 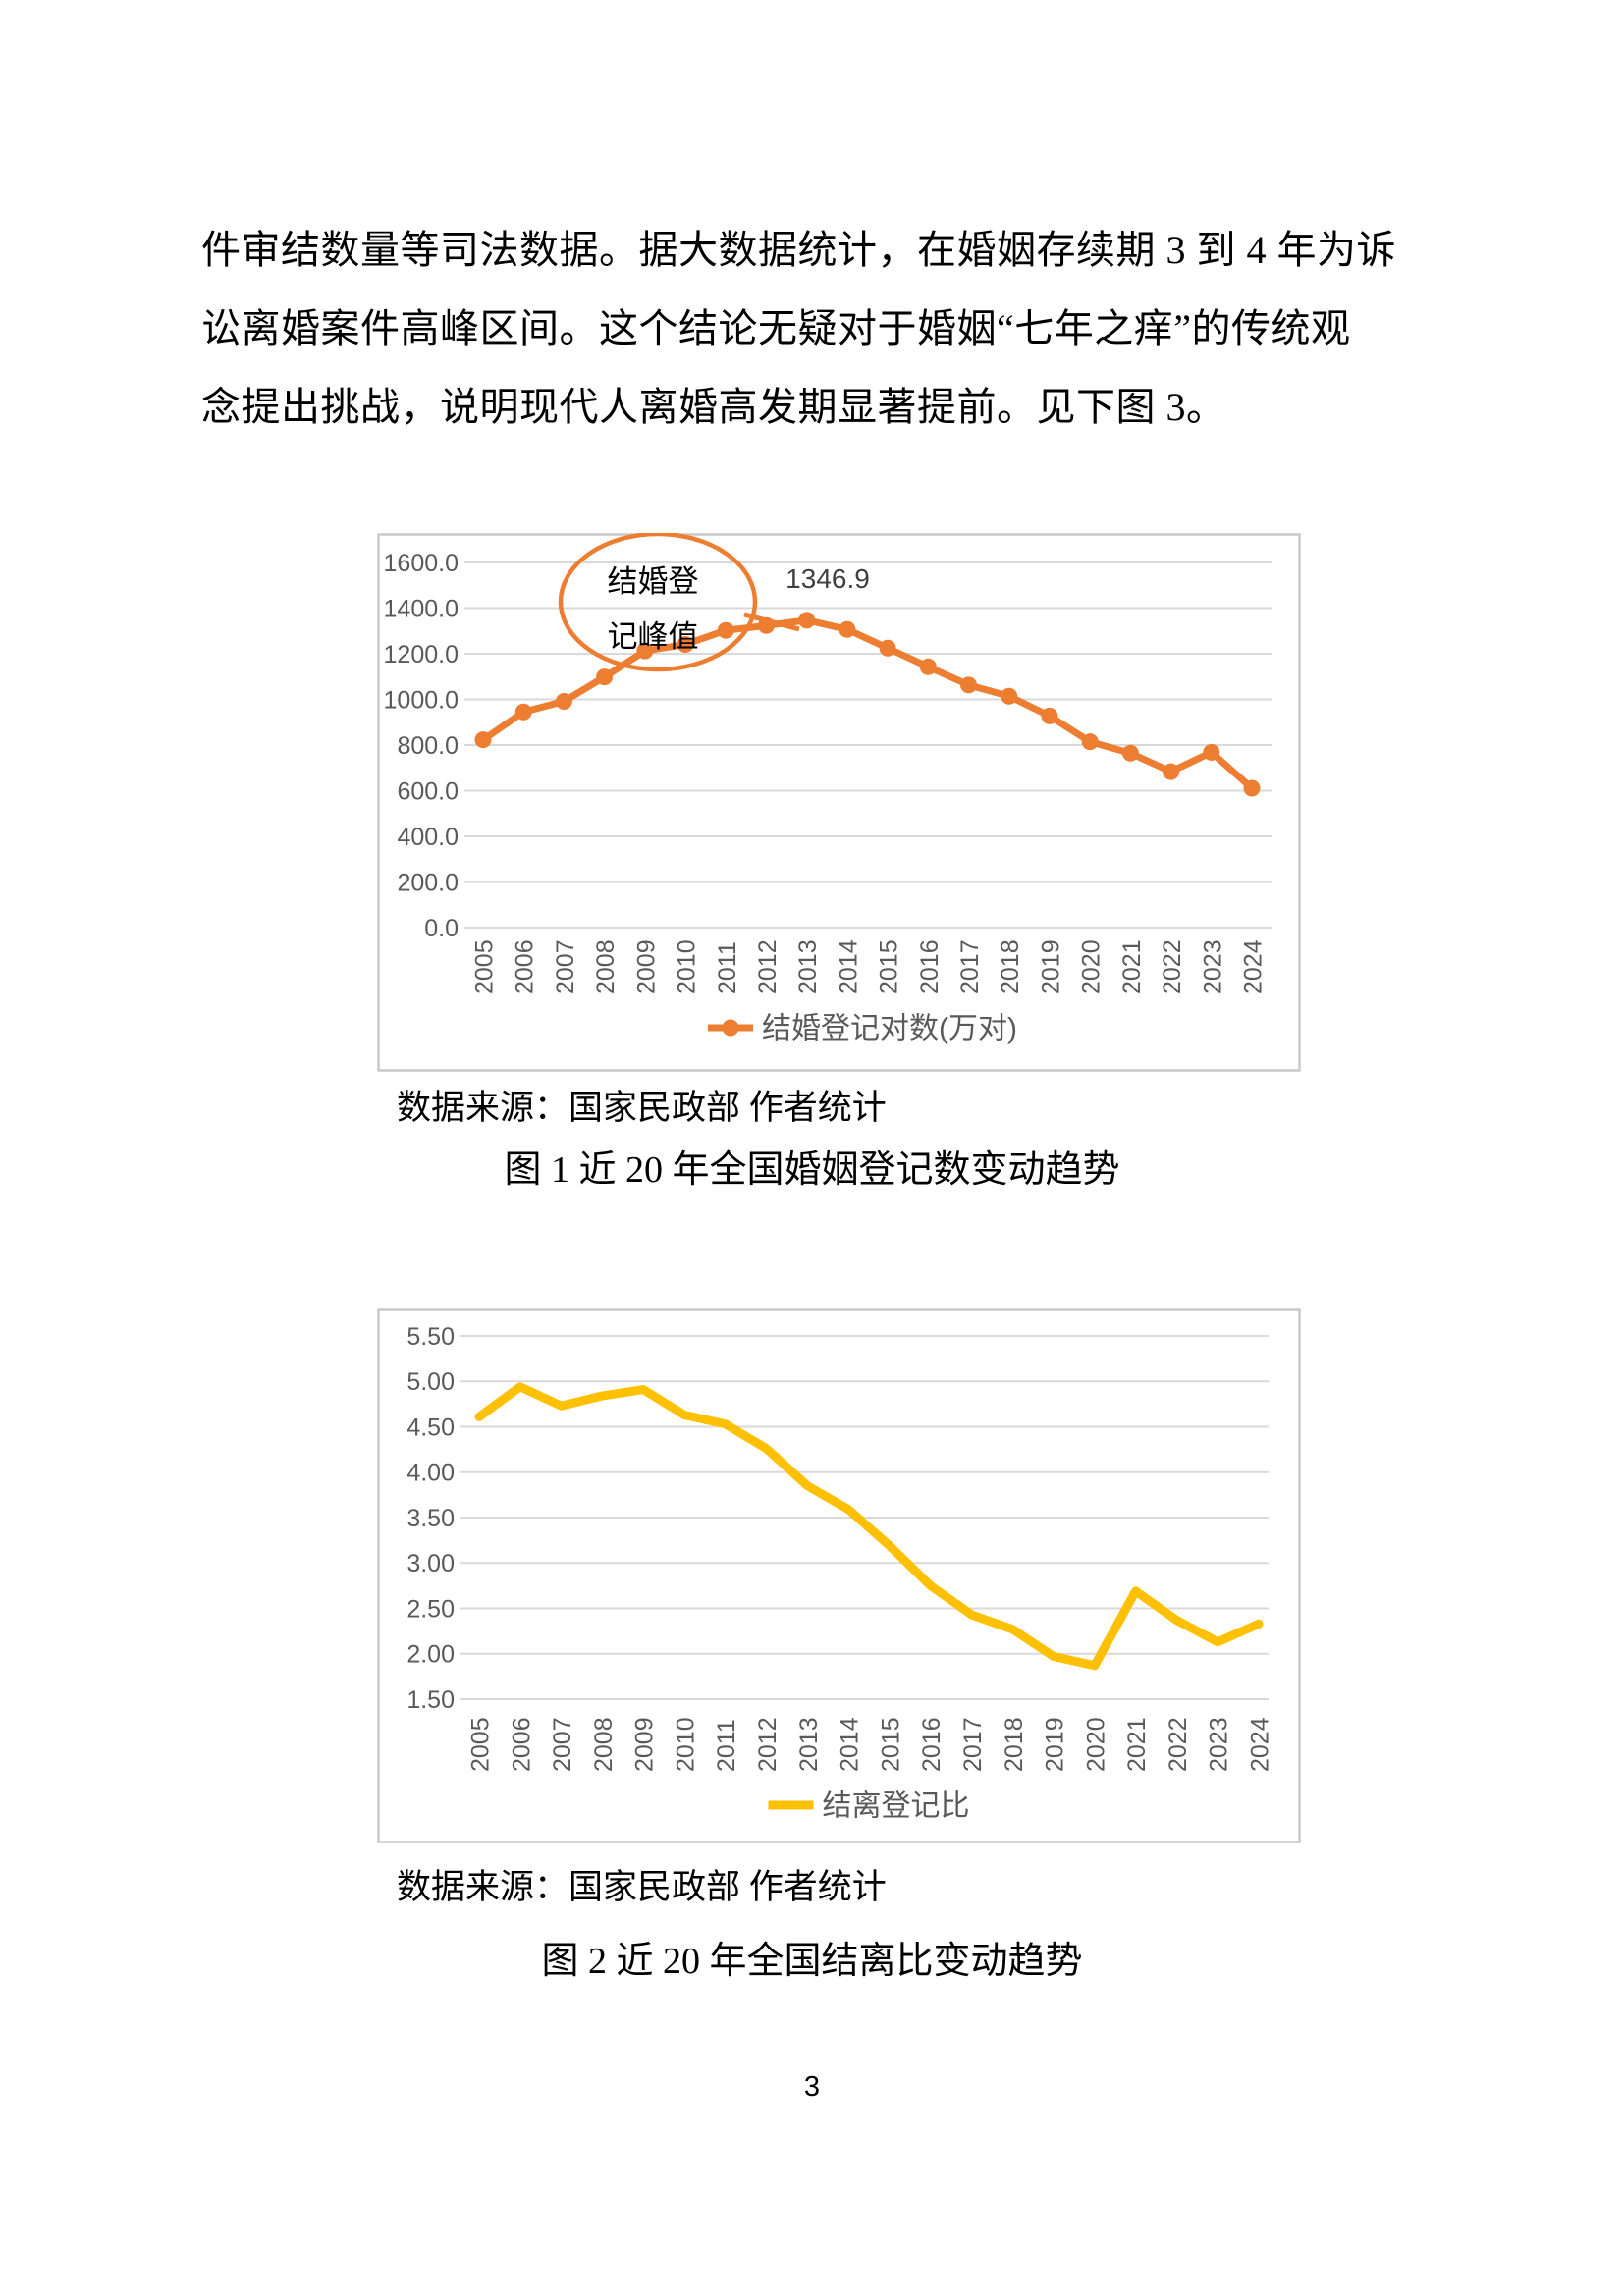 I want to click on page-number: 3, so click(x=812, y=2087).